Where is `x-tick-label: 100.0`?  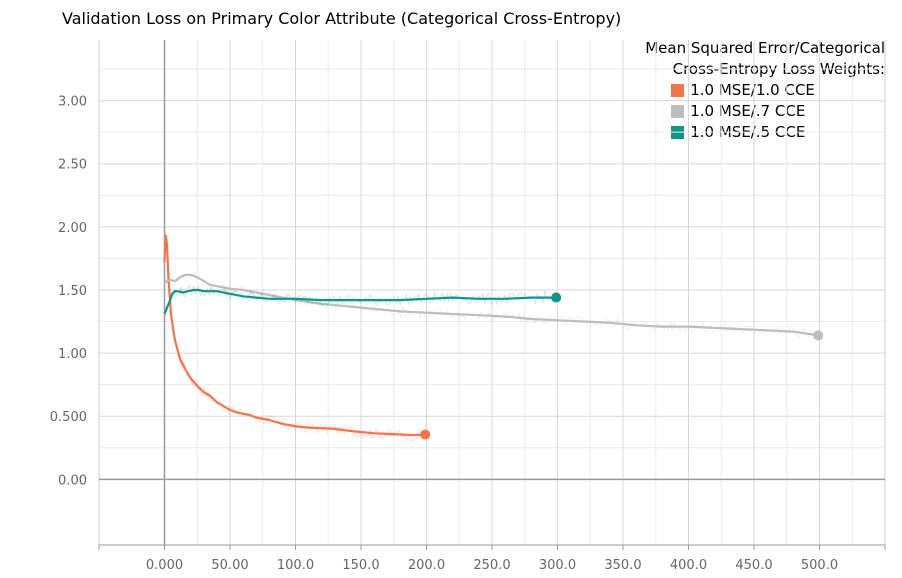
x-tick-label: 100.0 is located at coordinates (295, 565).